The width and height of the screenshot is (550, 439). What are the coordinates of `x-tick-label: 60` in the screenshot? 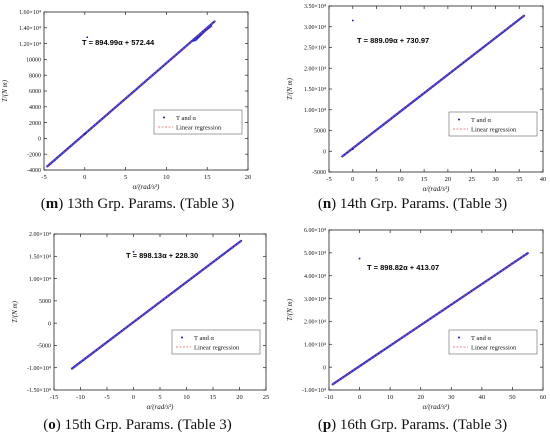 It's located at (543, 397).